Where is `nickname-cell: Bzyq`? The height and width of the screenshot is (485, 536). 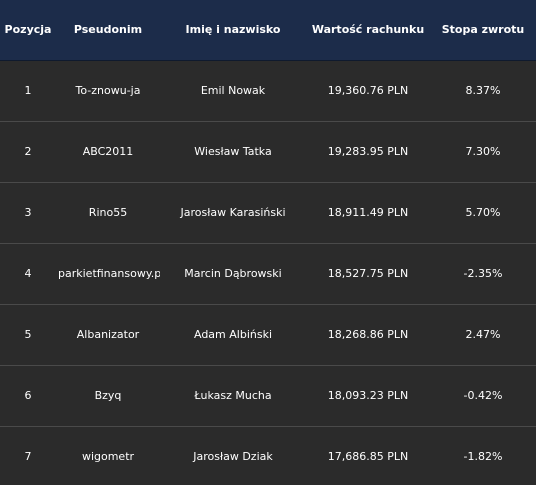
nickname-cell: Bzyq is located at coordinates (108, 395).